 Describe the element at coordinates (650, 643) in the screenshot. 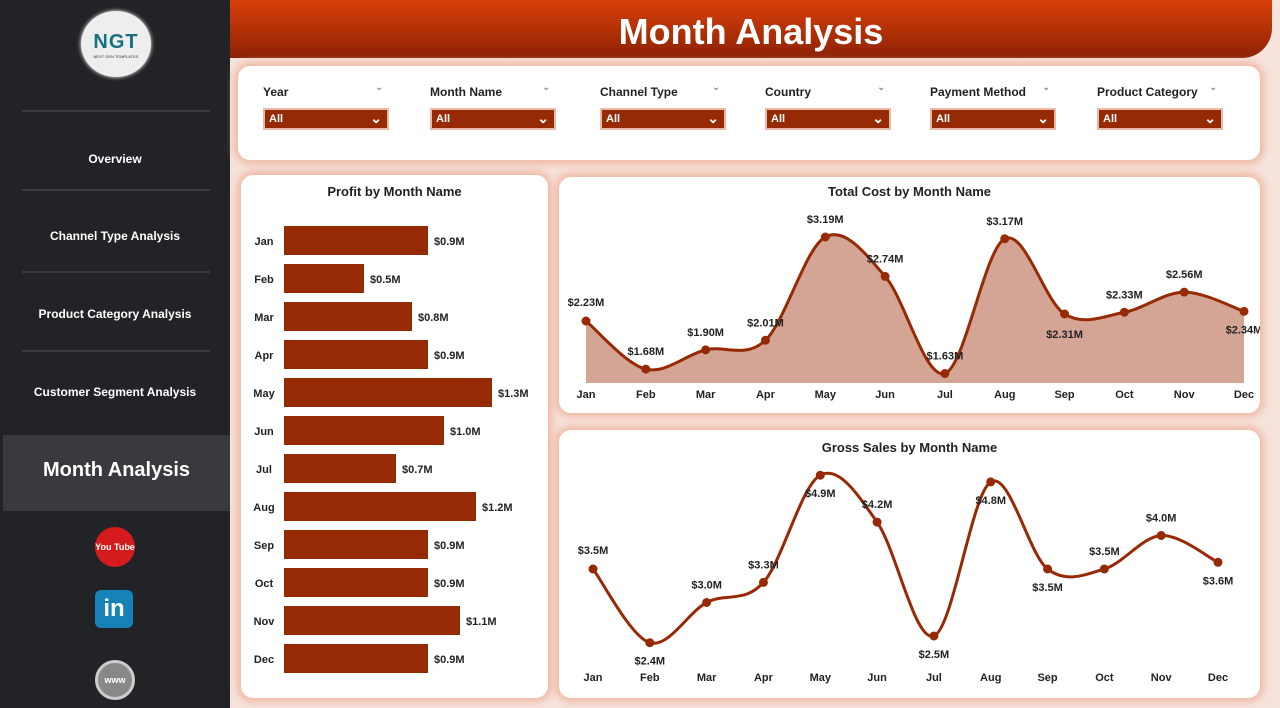

I see `data-point-feb` at that location.